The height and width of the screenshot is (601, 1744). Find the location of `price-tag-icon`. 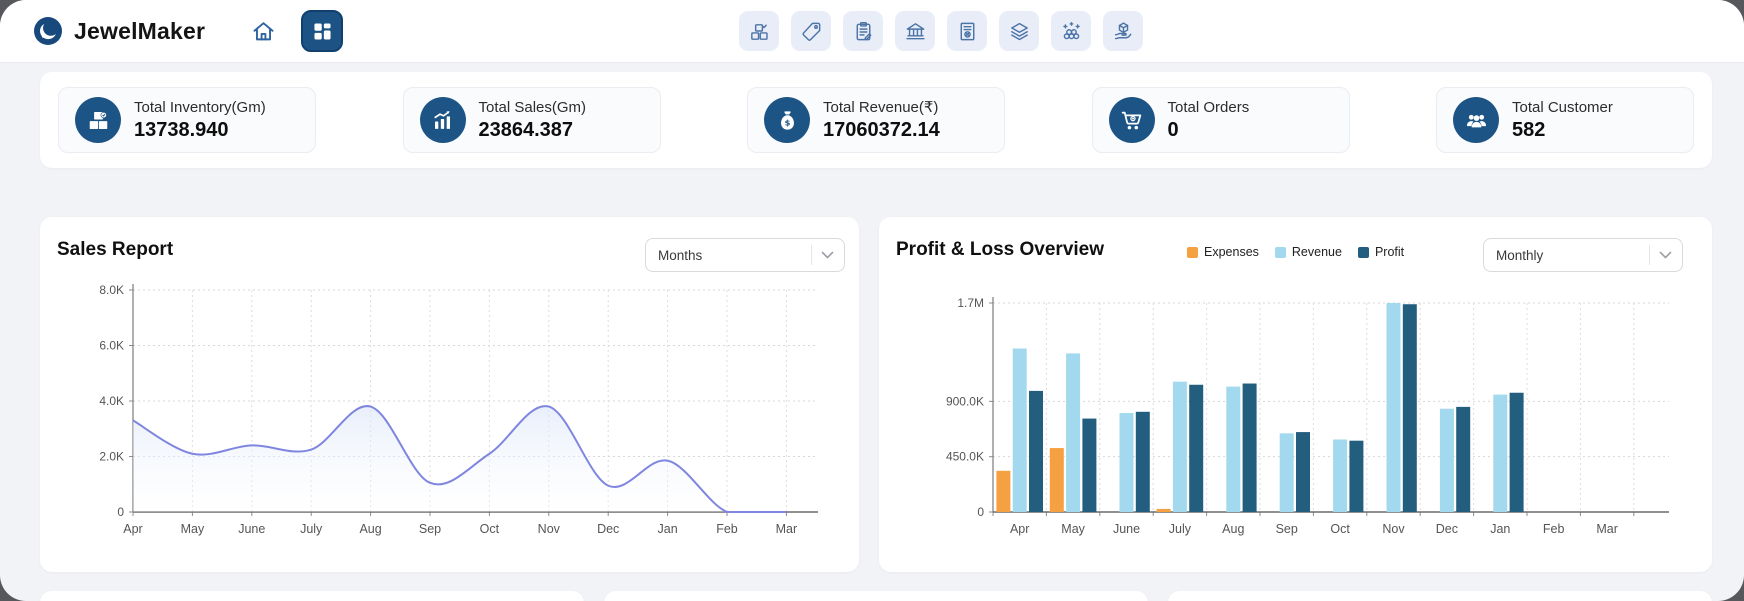

price-tag-icon is located at coordinates (811, 31).